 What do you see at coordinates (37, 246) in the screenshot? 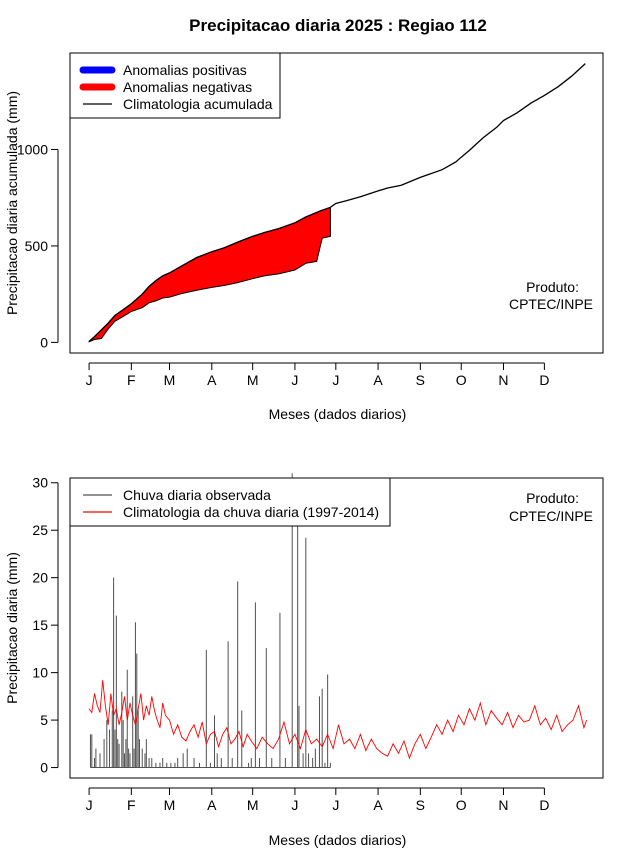
I see `y-tick-label-accumulated: 500` at bounding box center [37, 246].